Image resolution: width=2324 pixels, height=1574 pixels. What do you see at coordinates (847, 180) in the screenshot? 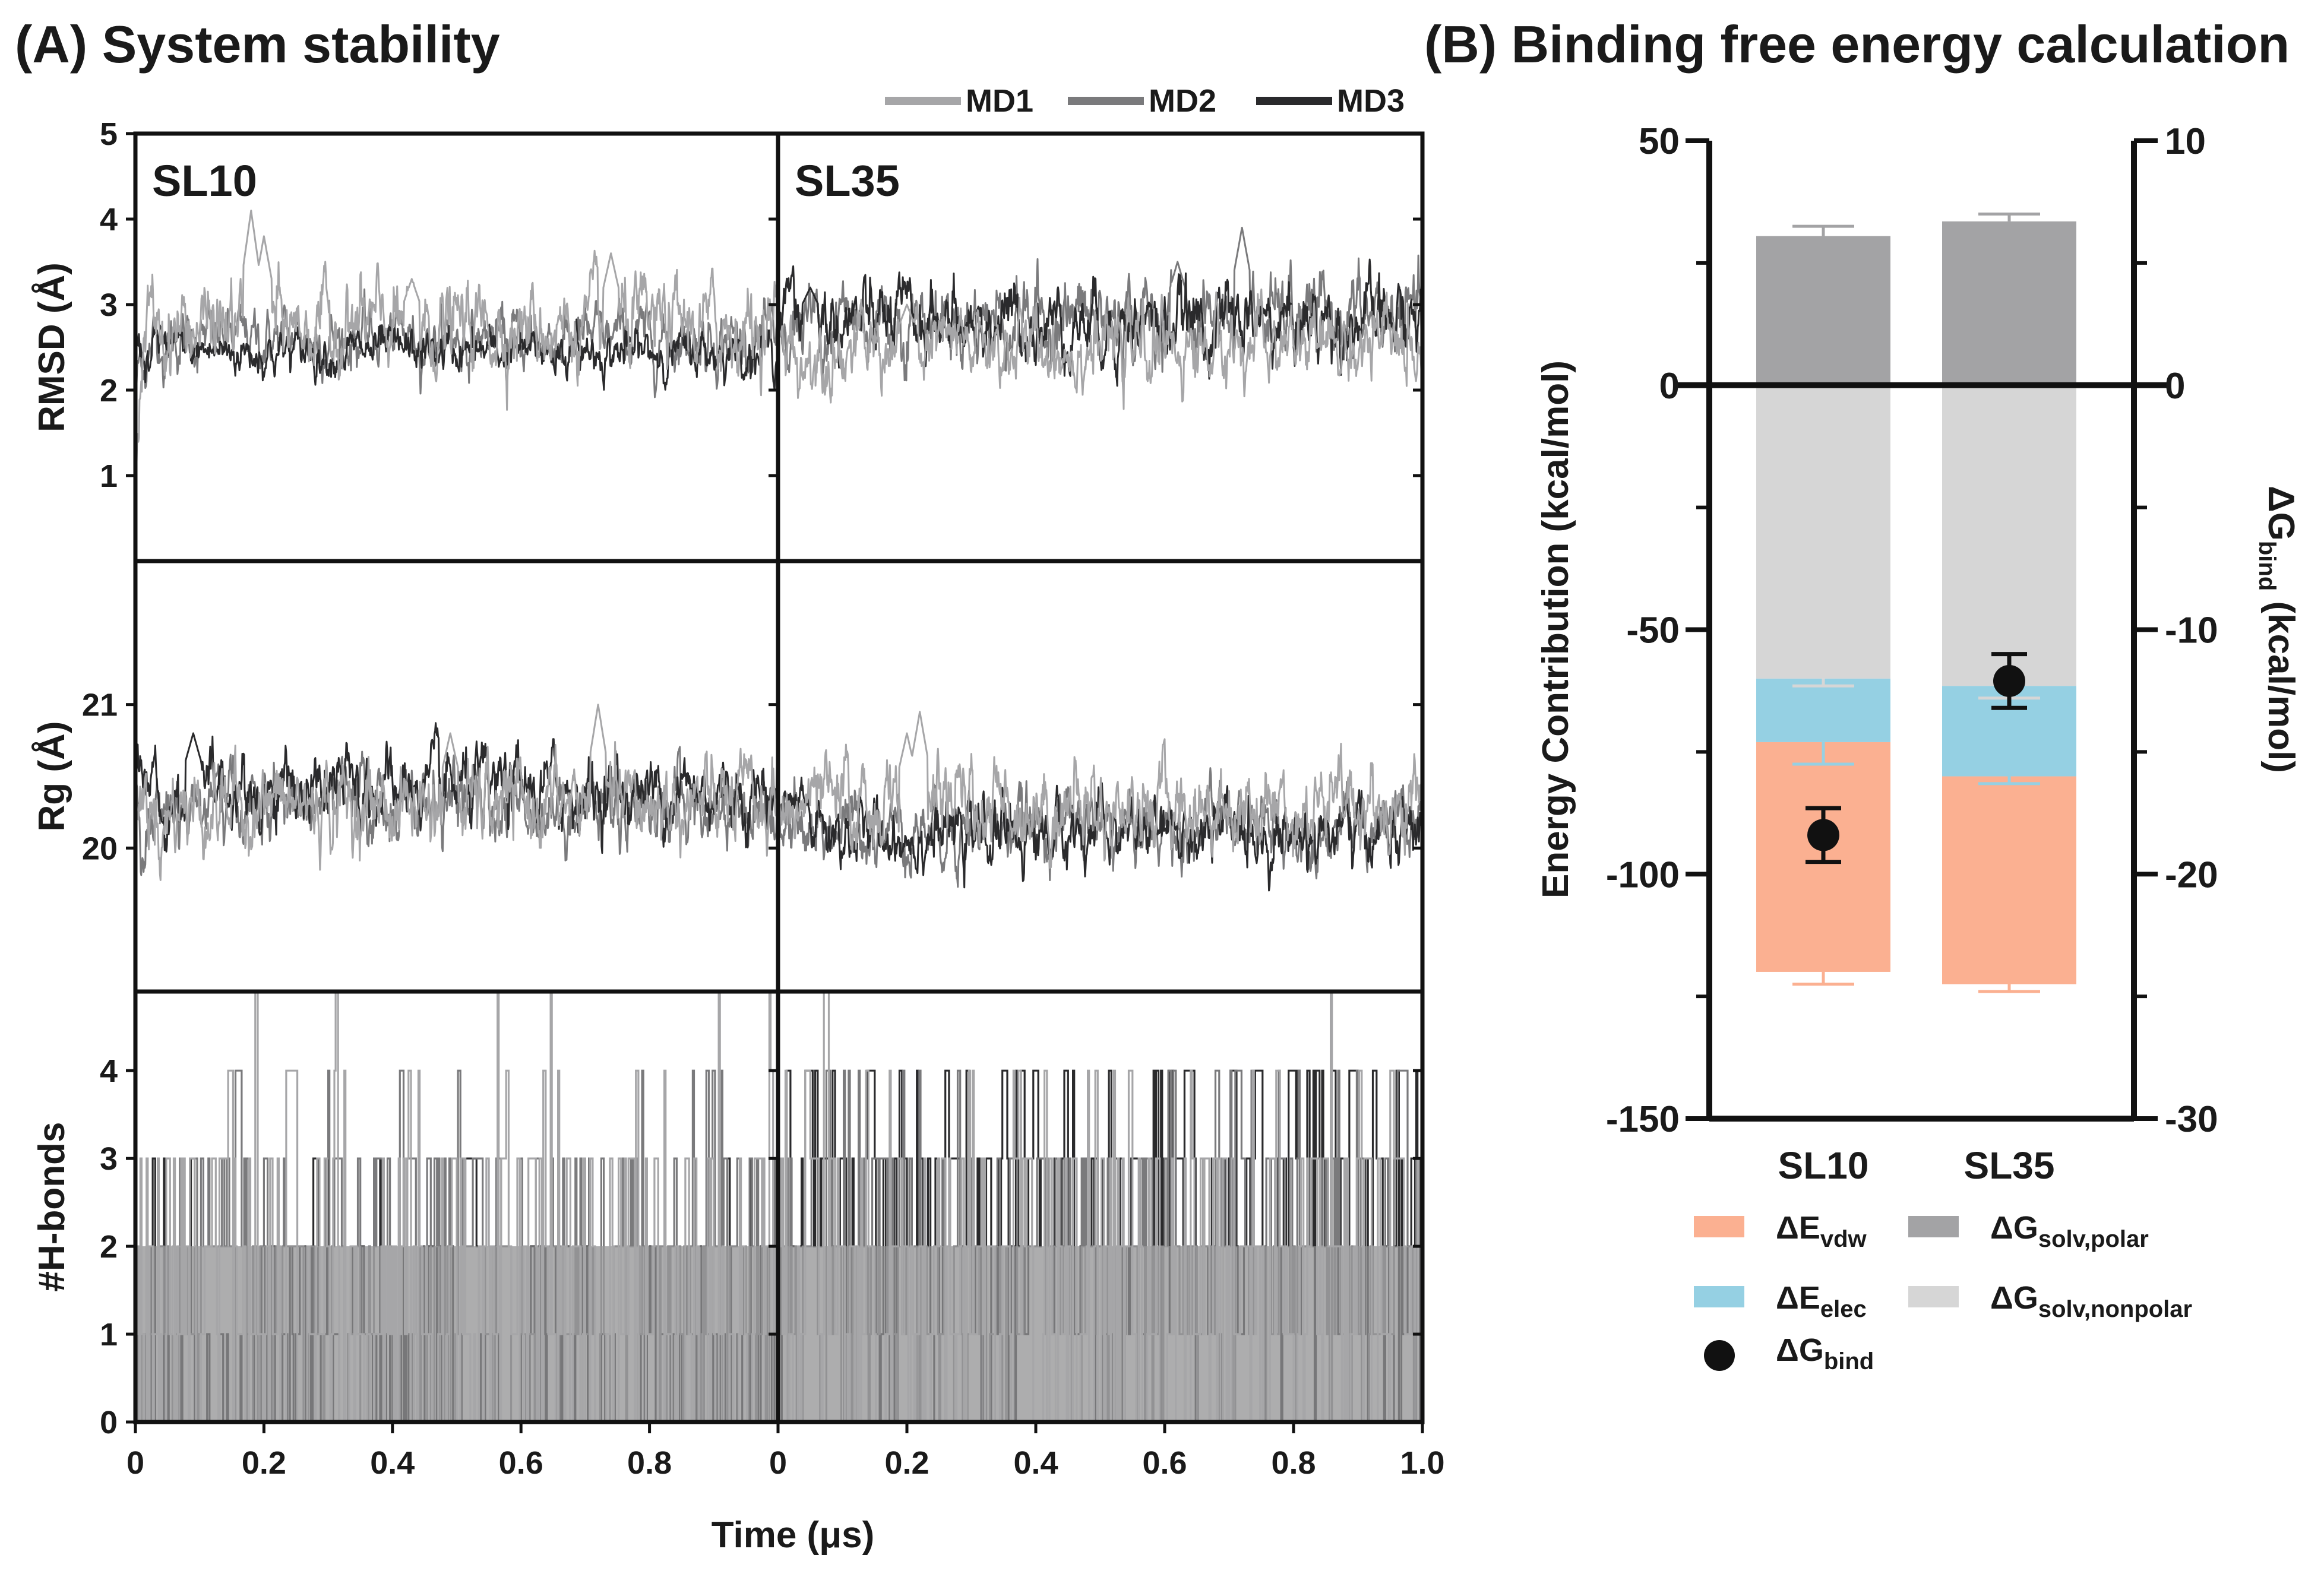
I see `column-label-sl35: SL35` at bounding box center [847, 180].